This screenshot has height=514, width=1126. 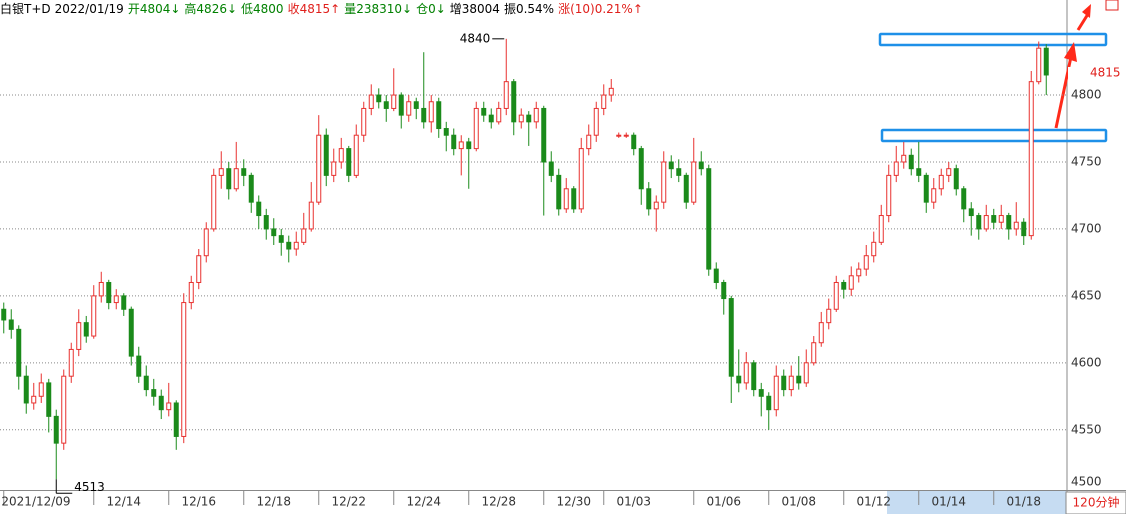 I want to click on x-tick-label: 01/14, so click(x=948, y=502).